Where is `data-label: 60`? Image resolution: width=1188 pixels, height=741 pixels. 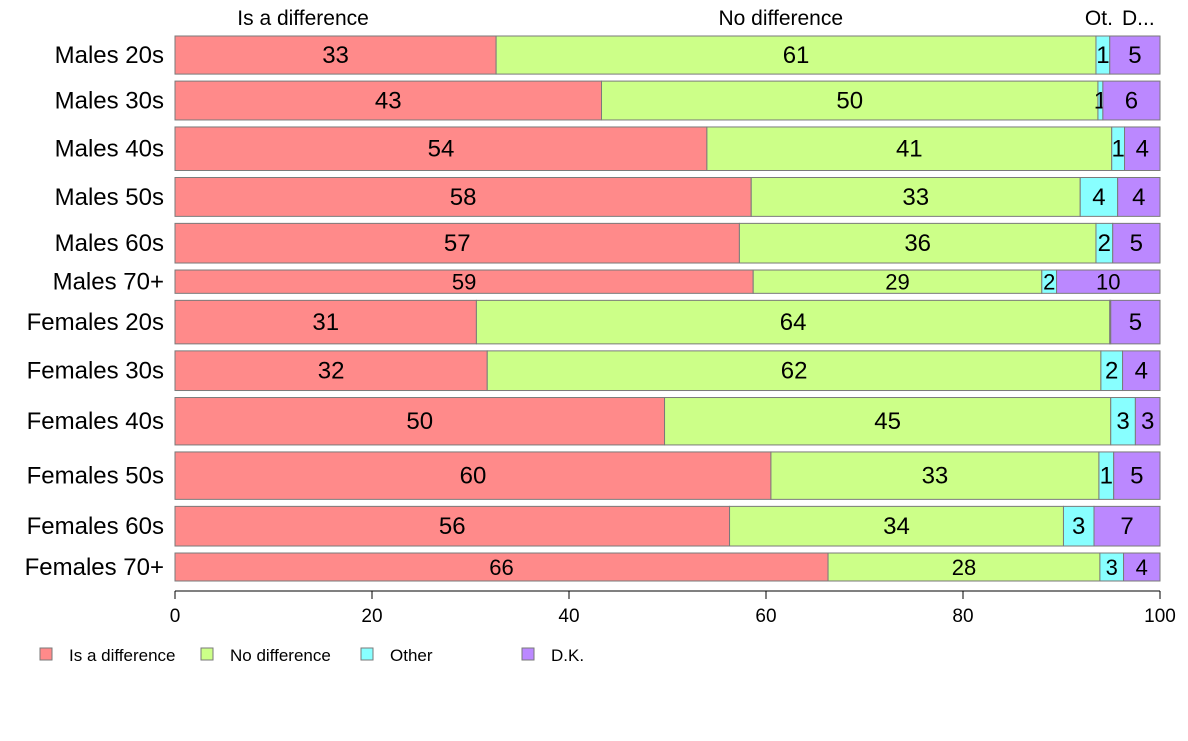 data-label: 60 is located at coordinates (473, 476).